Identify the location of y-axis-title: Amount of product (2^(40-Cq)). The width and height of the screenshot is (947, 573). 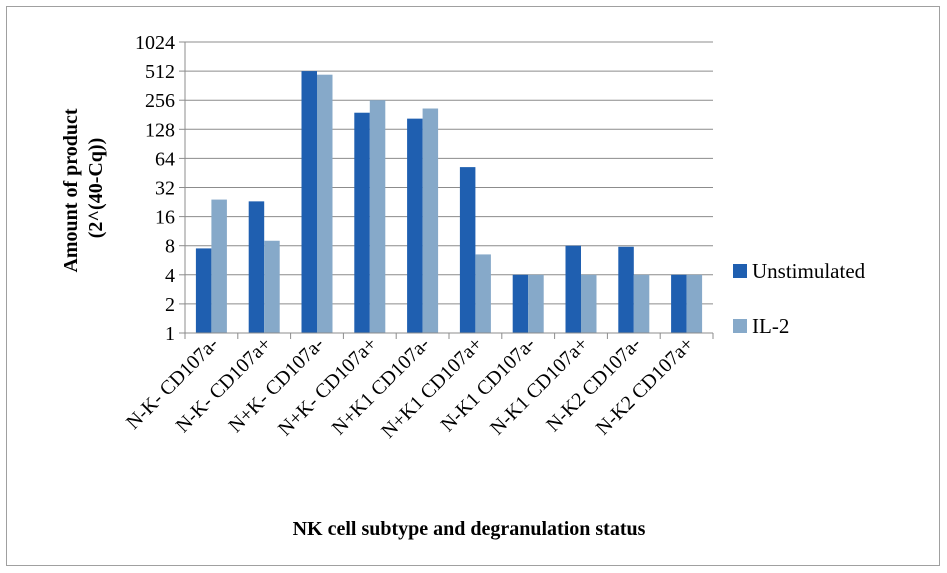
(83, 187).